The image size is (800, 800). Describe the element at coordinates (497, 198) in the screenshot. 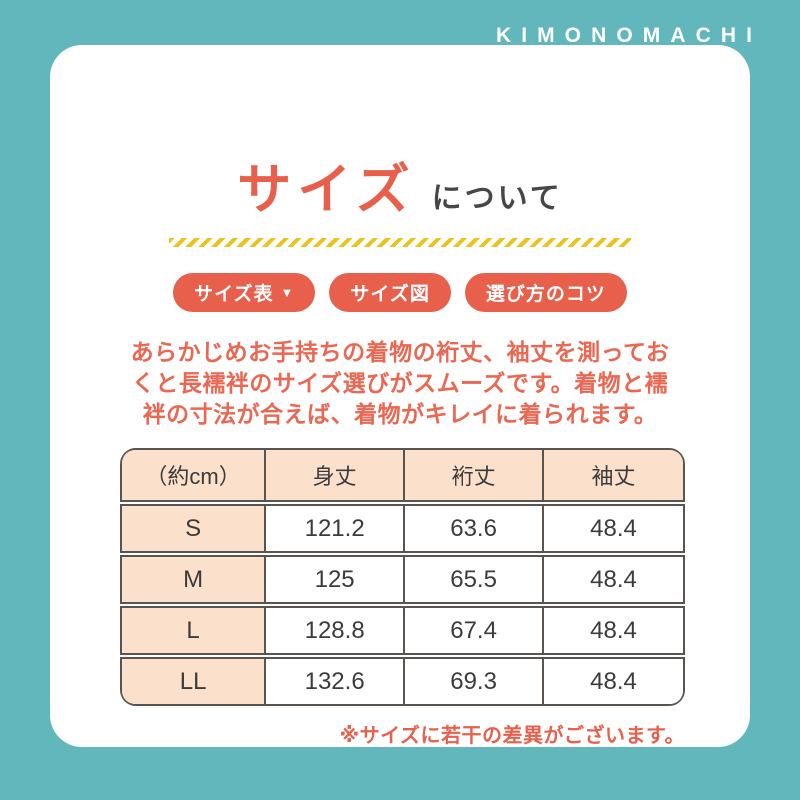

I see `title-suffix: について` at that location.